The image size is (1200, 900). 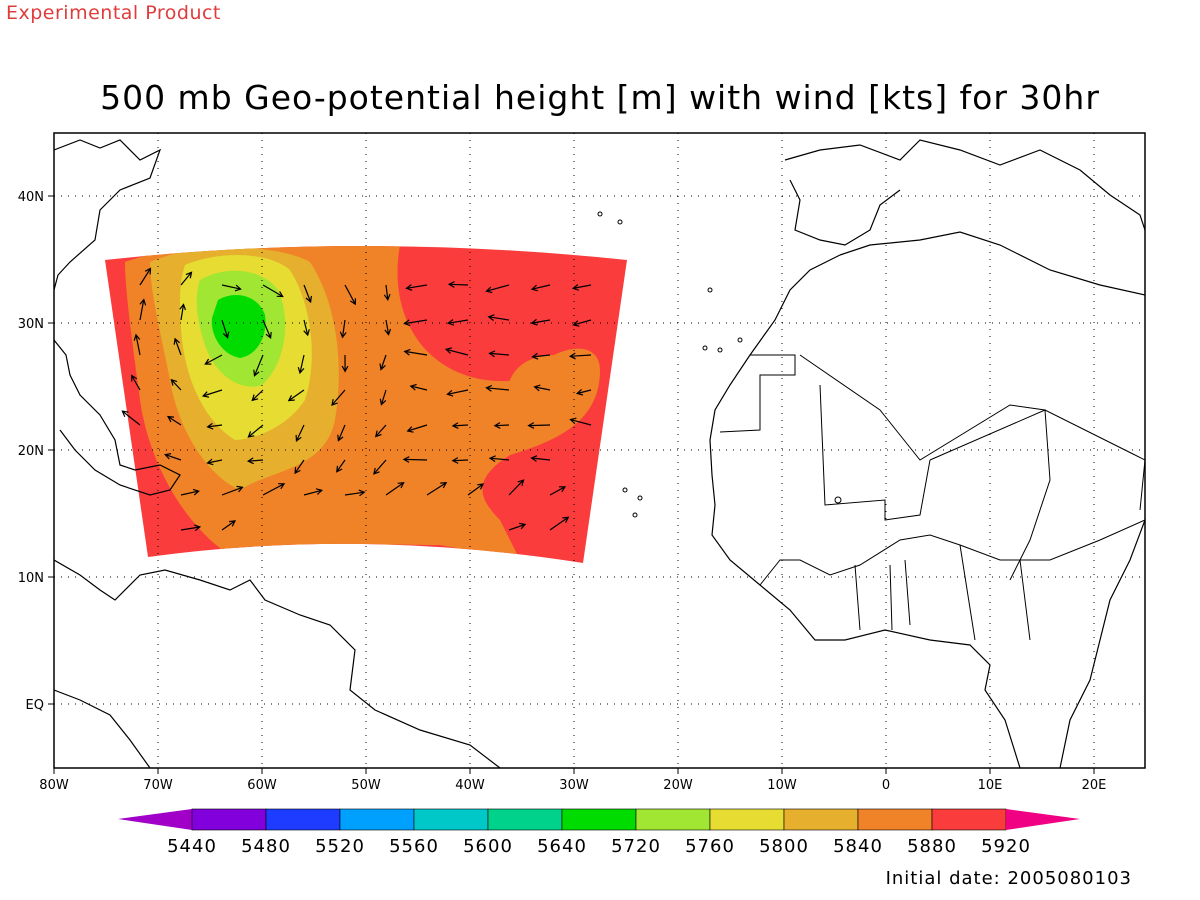 What do you see at coordinates (574, 771) in the screenshot?
I see `lon-axis` at bounding box center [574, 771].